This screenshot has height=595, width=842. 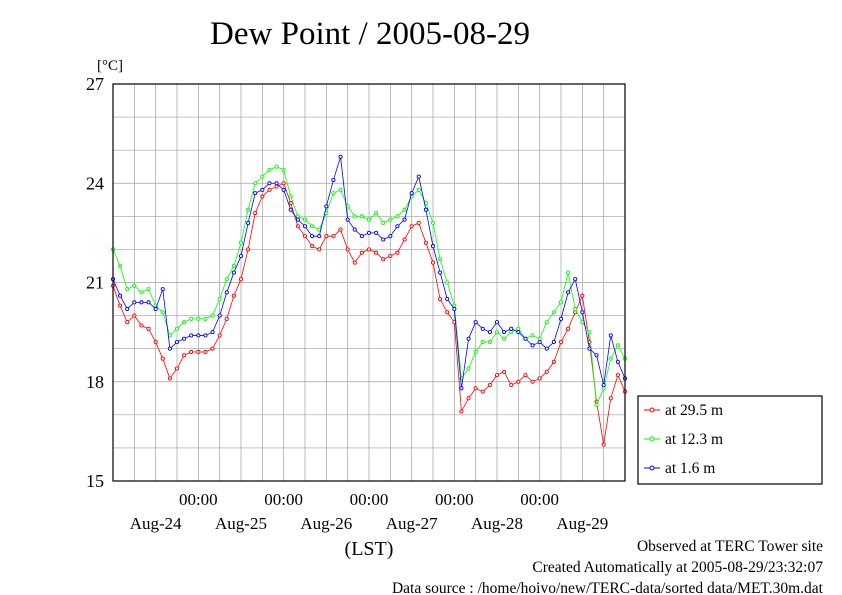 I want to click on x-day-label: Aug-26, so click(x=326, y=523).